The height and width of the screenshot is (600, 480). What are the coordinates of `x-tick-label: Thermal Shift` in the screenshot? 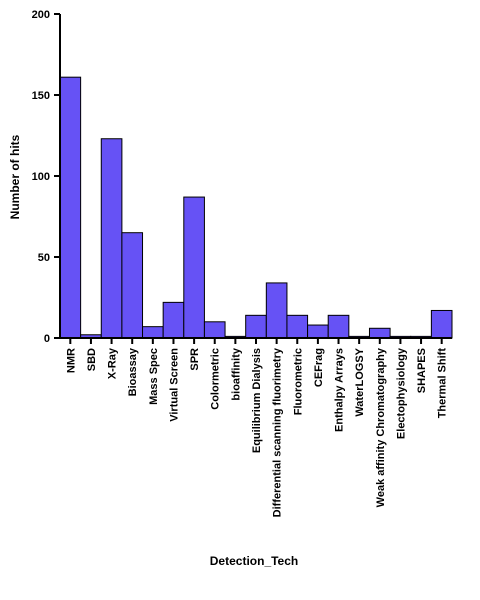 It's located at (443, 383).